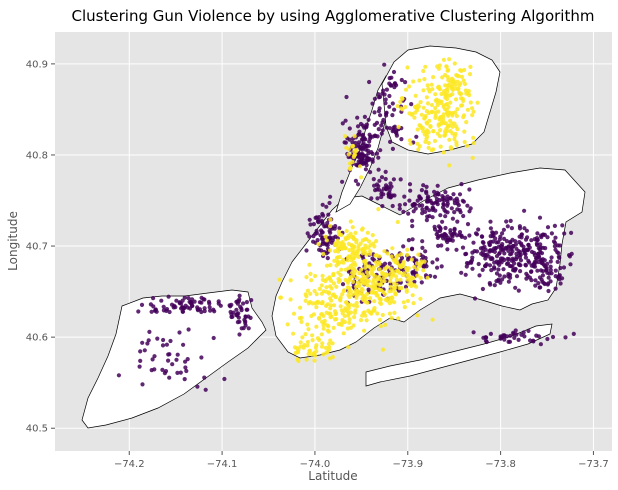 This screenshot has height=490, width=618. Describe the element at coordinates (37, 247) in the screenshot. I see `y-tick-label: 40.7` at that location.